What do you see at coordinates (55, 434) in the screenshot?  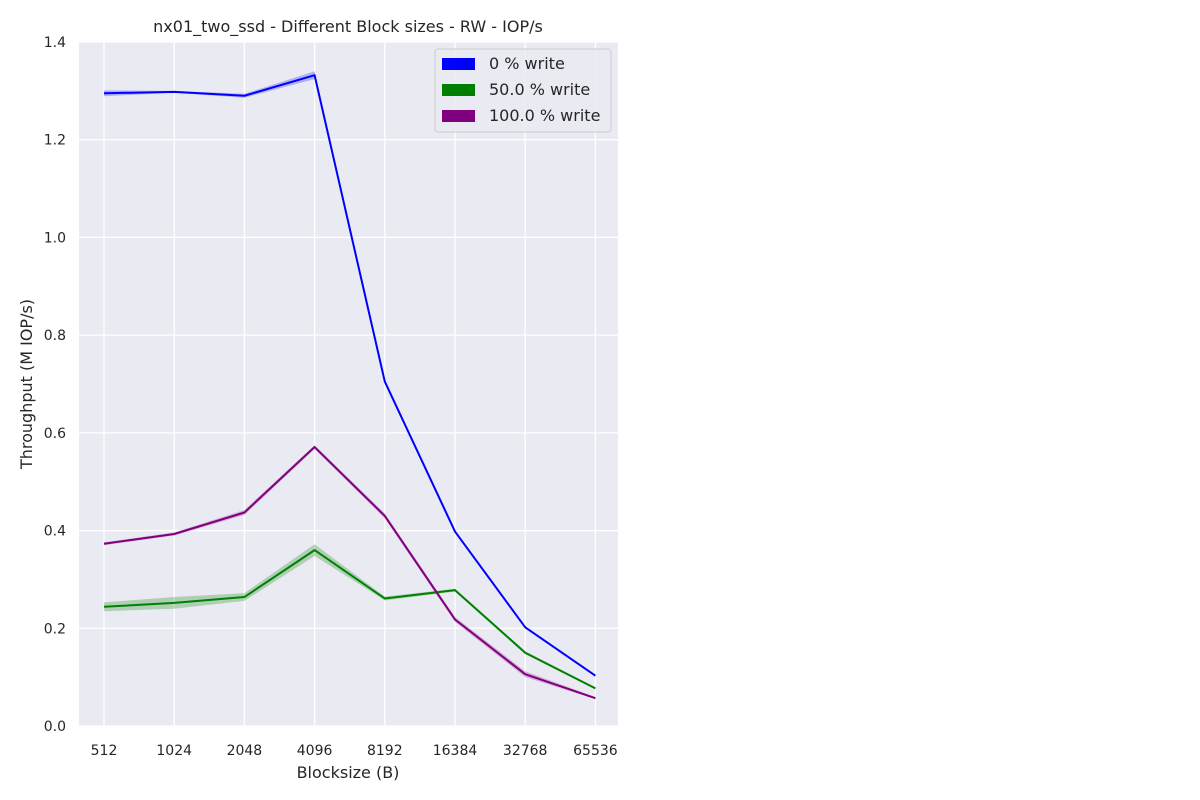 I see `y-tick-label: 0.6` at bounding box center [55, 434].